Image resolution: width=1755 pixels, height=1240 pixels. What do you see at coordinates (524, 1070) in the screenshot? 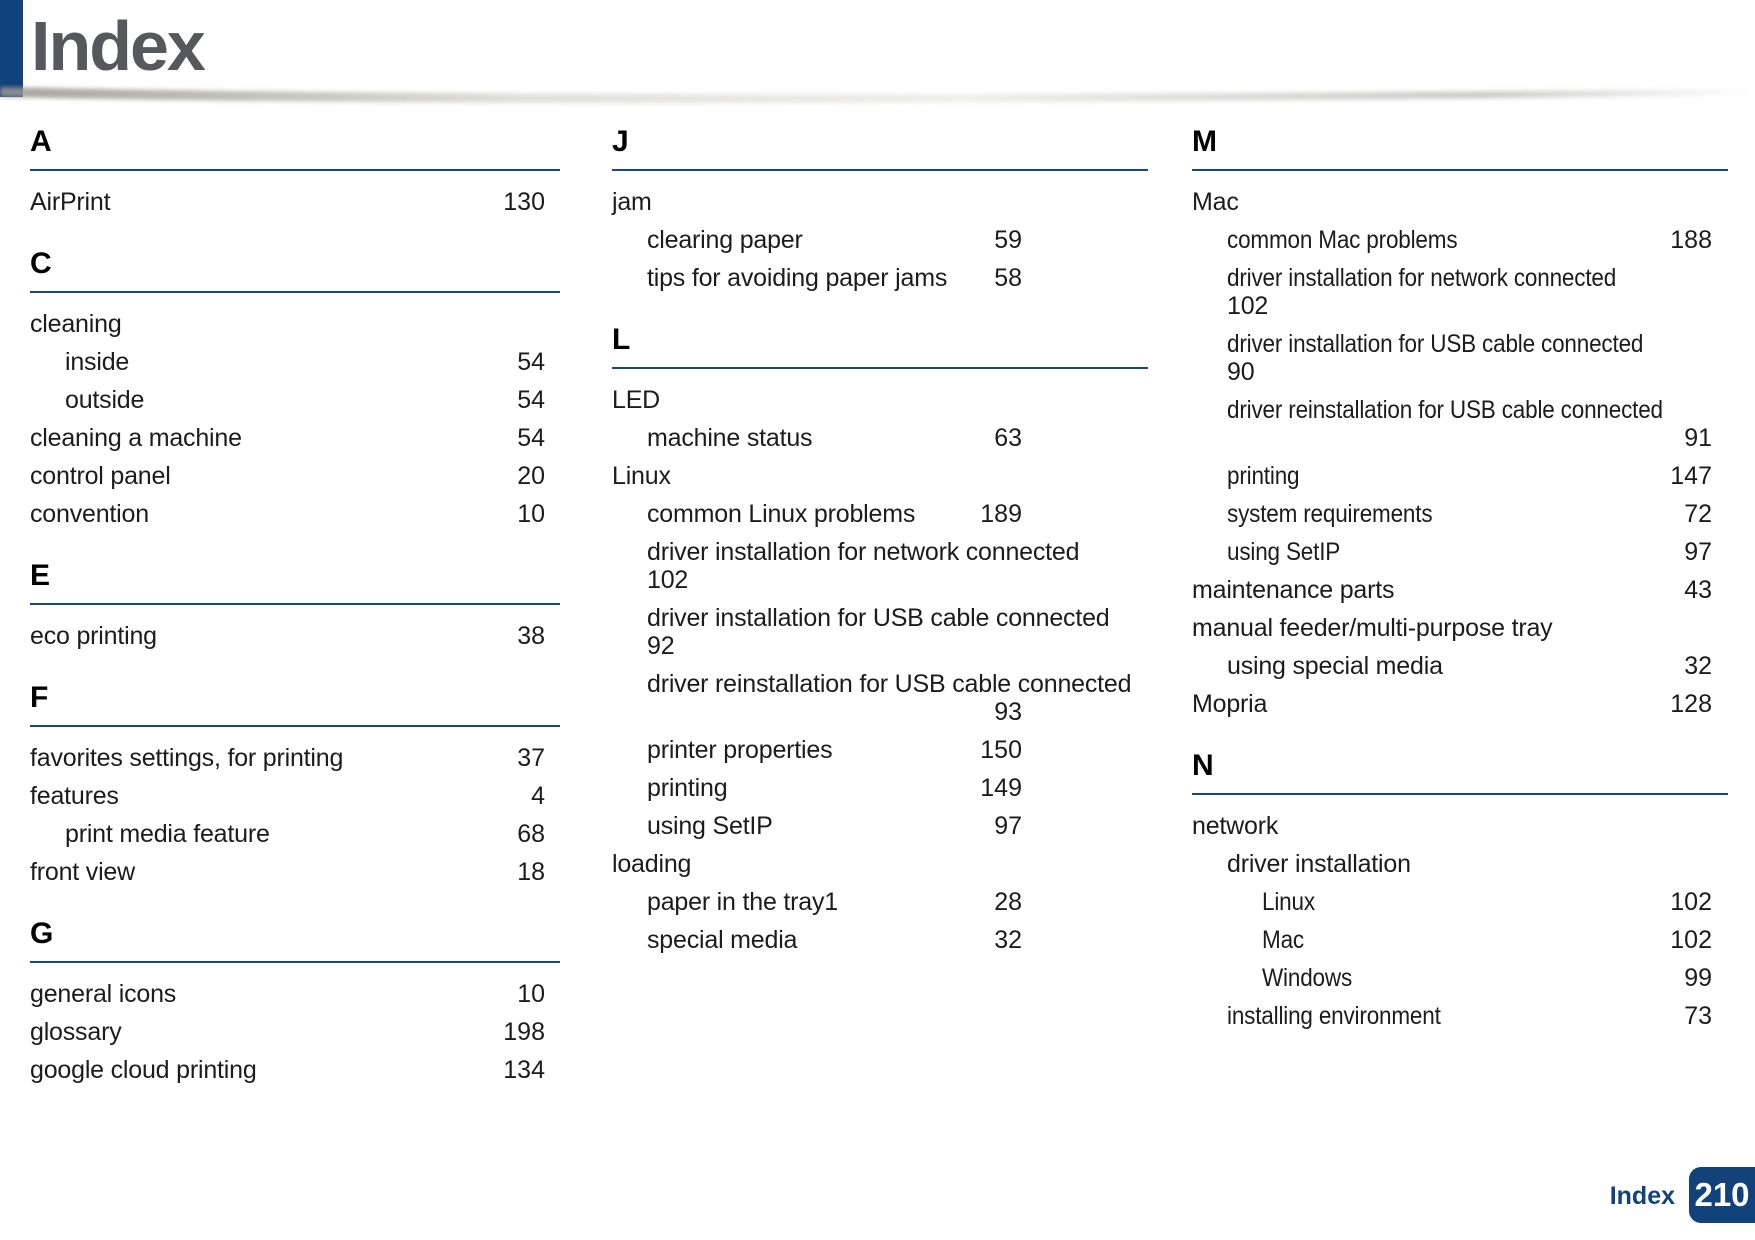
I see `entry-page-number: 134` at bounding box center [524, 1070].